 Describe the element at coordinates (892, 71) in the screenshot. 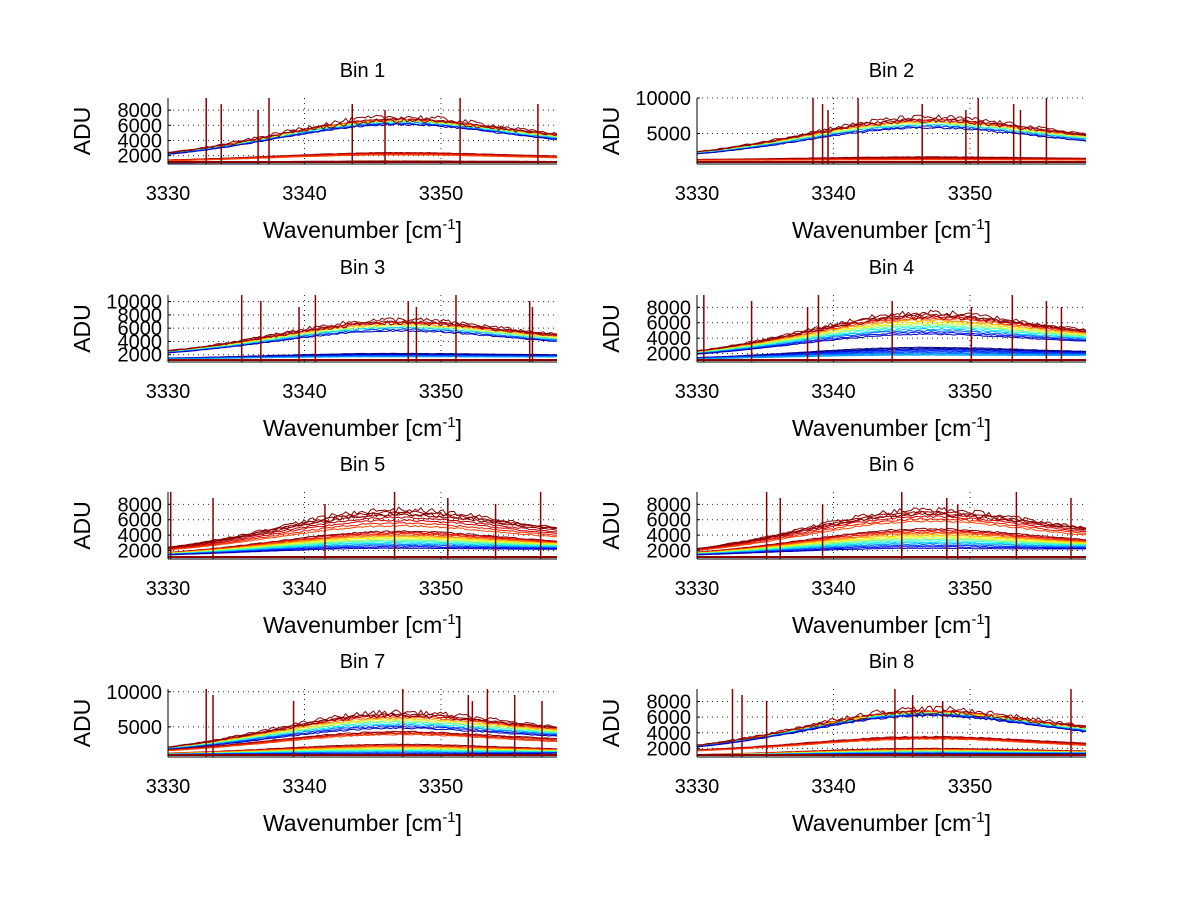

I see `subplot-title: Bin 2` at that location.